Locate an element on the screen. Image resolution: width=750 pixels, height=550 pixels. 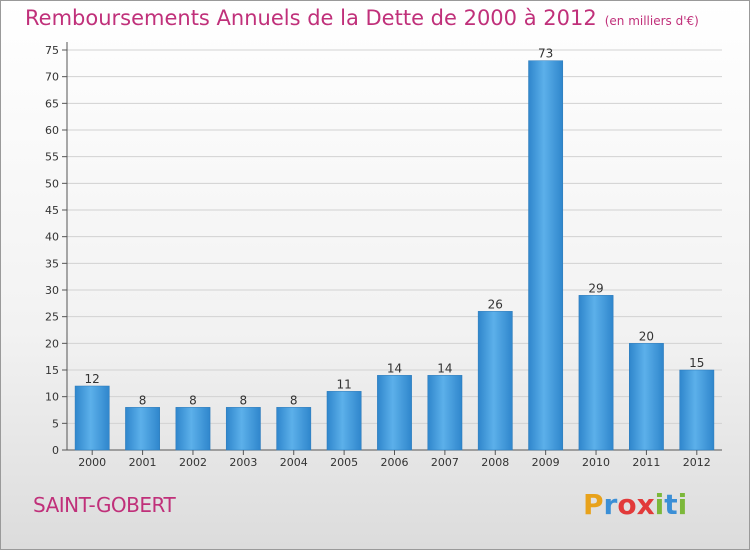
proxiti-logo: Proxiti is located at coordinates (635, 504).